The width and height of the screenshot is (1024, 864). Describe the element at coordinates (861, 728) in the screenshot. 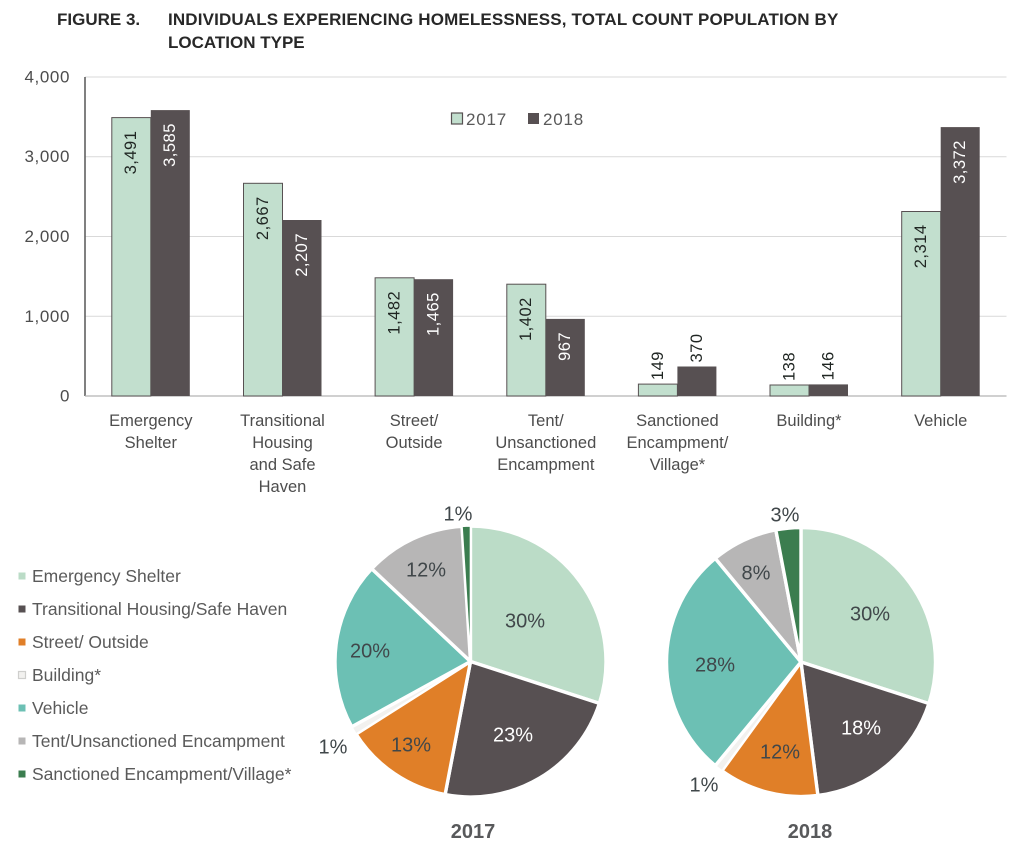

I see `svg-text: 18%` at that location.